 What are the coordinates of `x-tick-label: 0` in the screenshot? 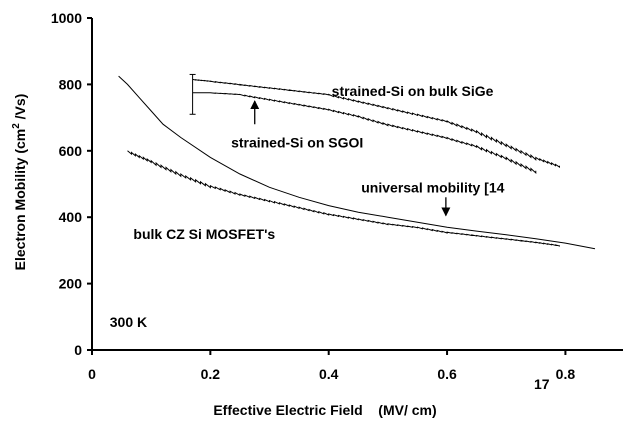 It's located at (92, 374).